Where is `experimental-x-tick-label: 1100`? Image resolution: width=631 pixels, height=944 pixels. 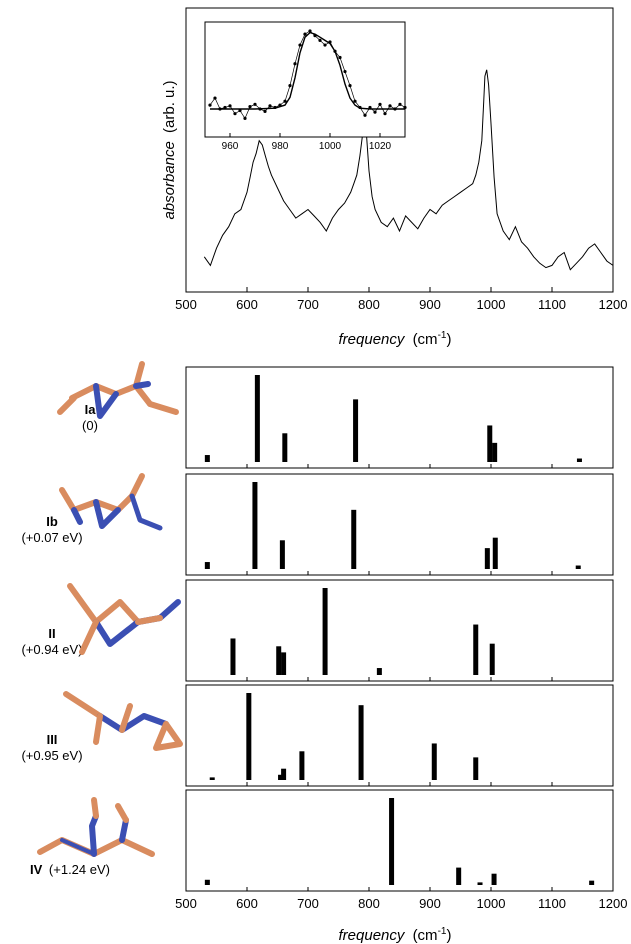 experimental-x-tick-label: 1100 is located at coordinates (552, 304).